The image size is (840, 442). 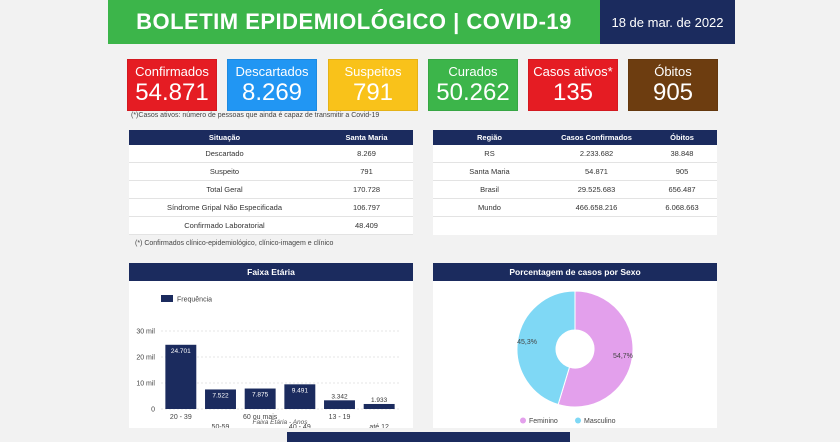 I want to click on bar-value-label: 7.875, so click(x=260, y=395).